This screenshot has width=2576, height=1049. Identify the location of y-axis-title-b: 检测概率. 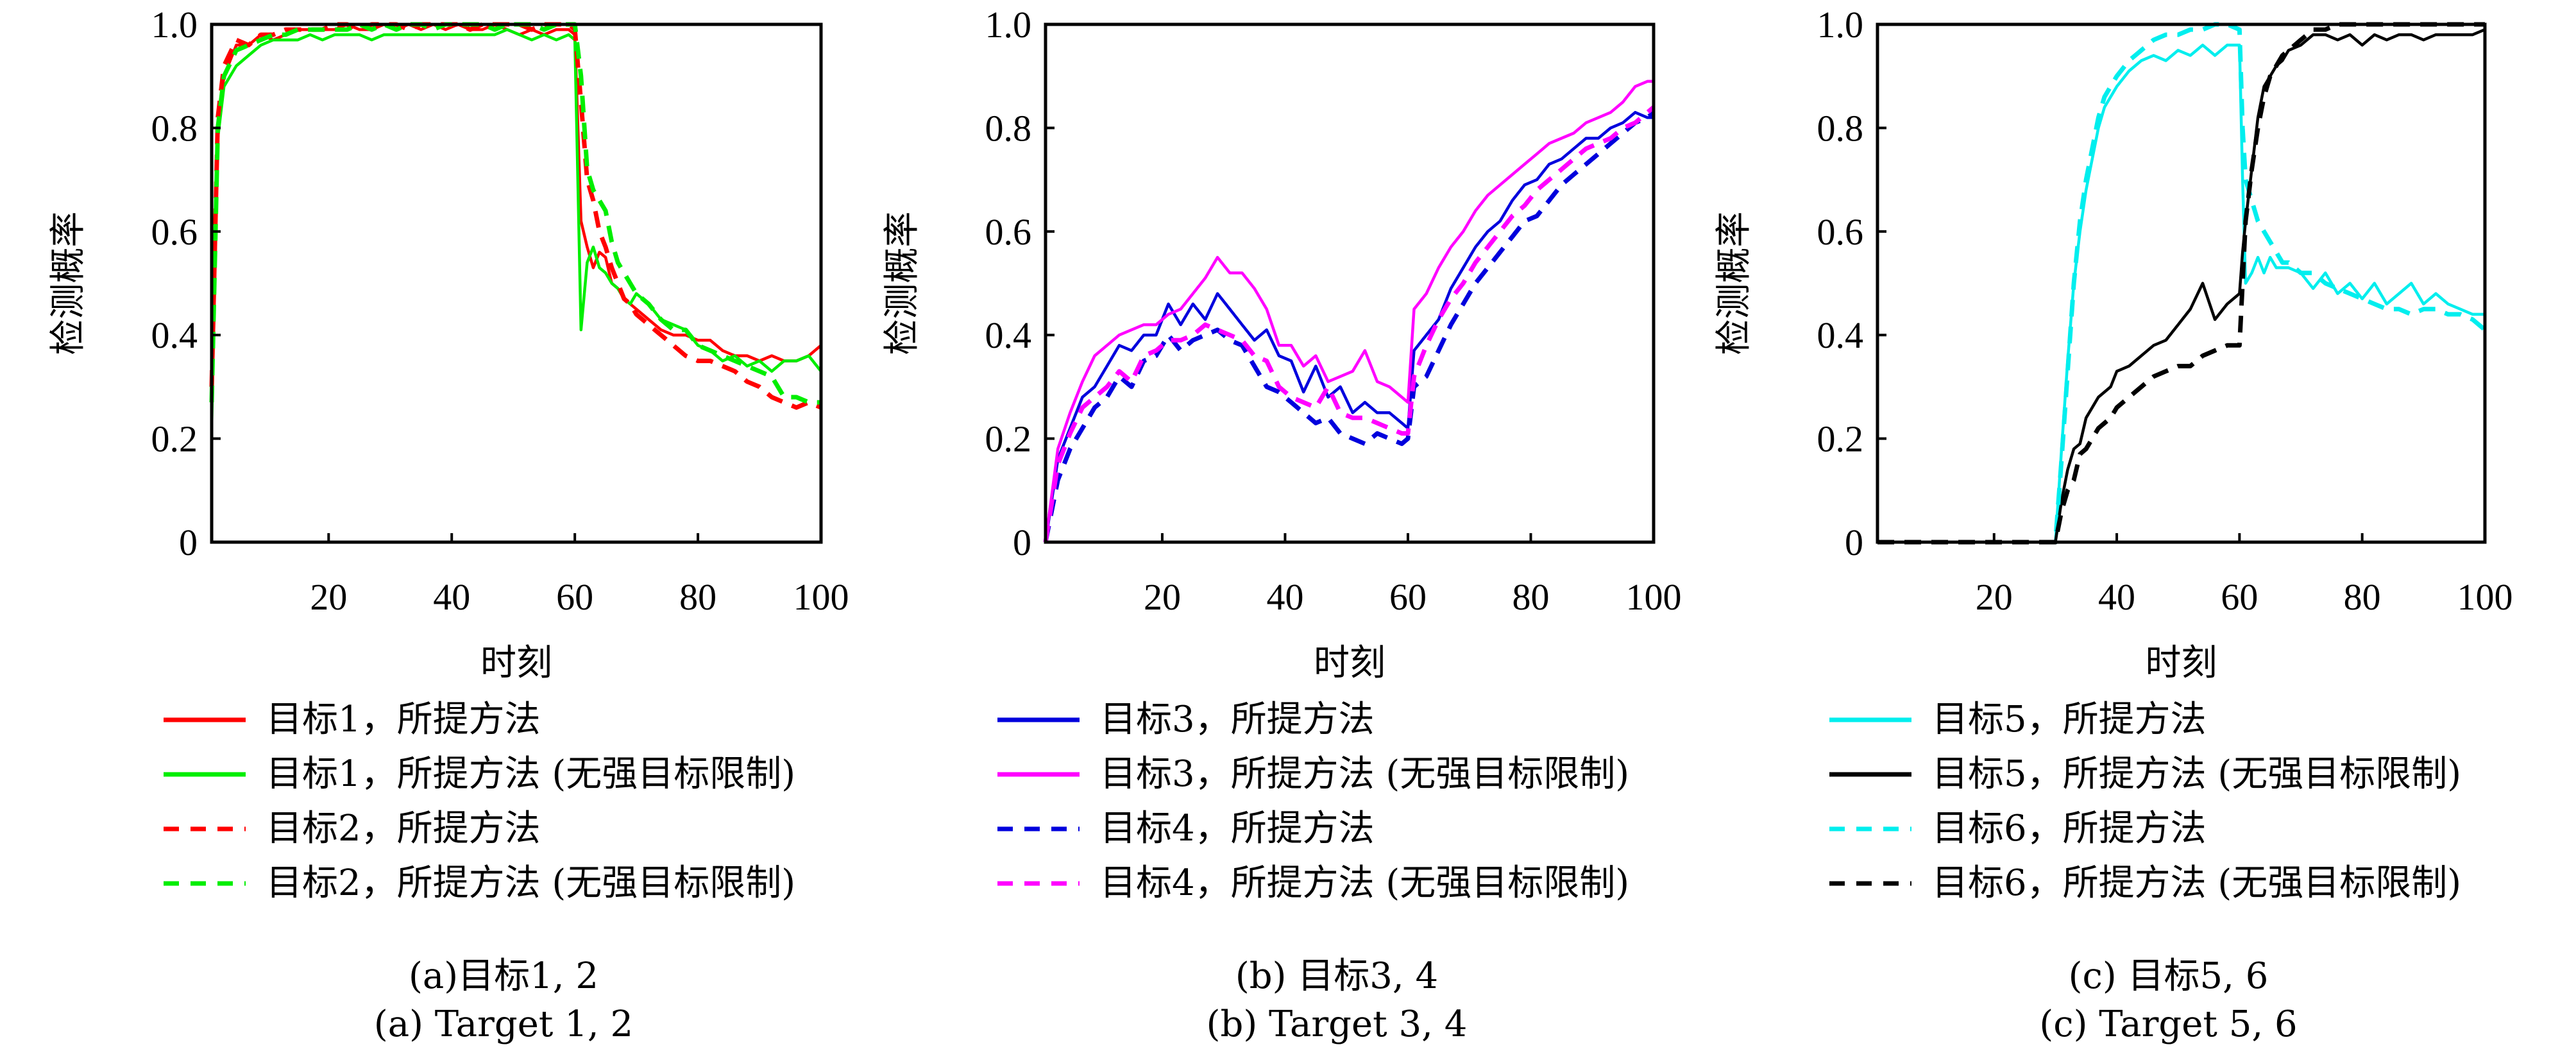
(902, 283).